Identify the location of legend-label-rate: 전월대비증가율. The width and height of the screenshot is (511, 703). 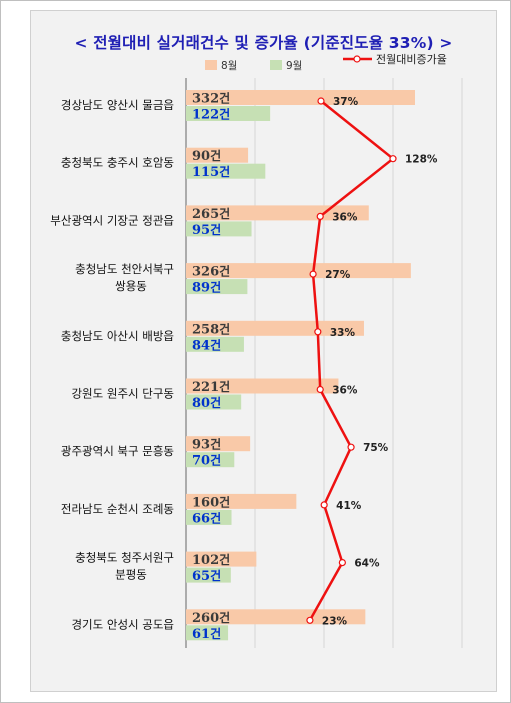
(411, 59).